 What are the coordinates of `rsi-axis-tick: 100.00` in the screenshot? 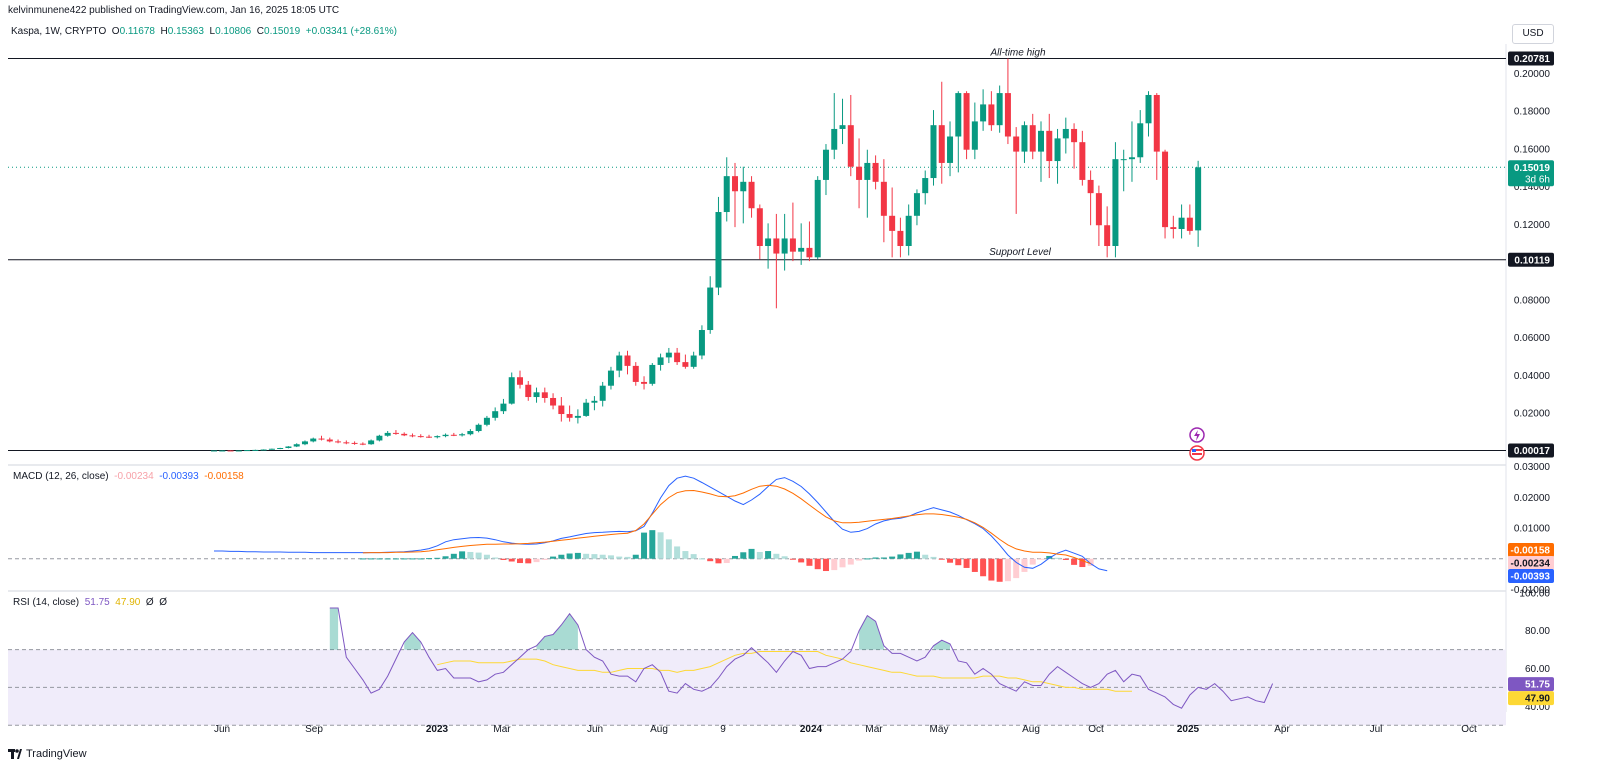 It's located at (1534, 593).